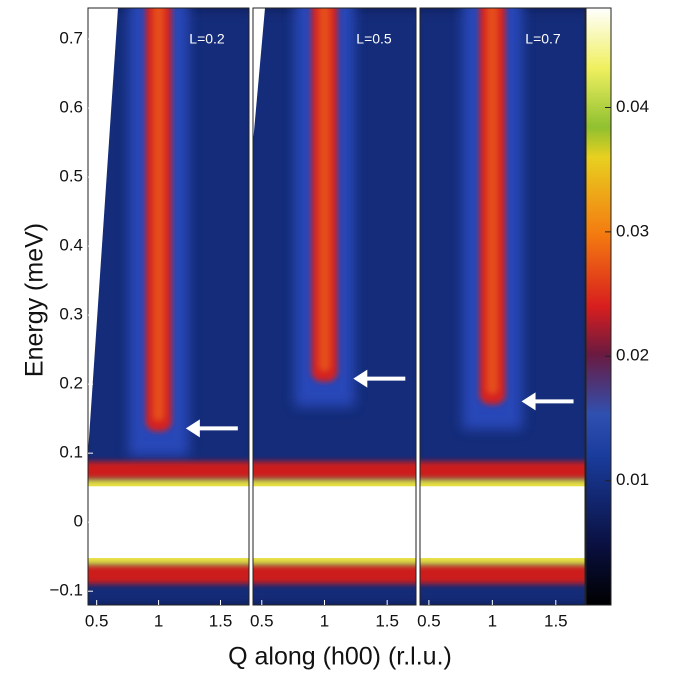 The width and height of the screenshot is (674, 675). I want to click on y-tick-label: 0.3, so click(71, 314).